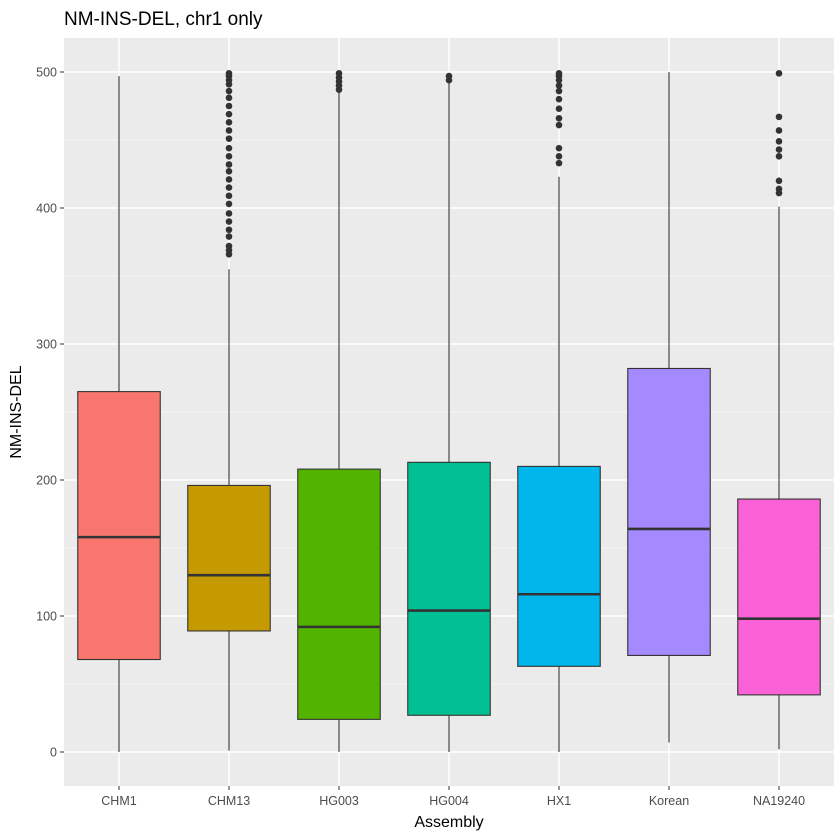 The width and height of the screenshot is (840, 840). Describe the element at coordinates (229, 410) in the screenshot. I see `box-group-chm13` at that location.